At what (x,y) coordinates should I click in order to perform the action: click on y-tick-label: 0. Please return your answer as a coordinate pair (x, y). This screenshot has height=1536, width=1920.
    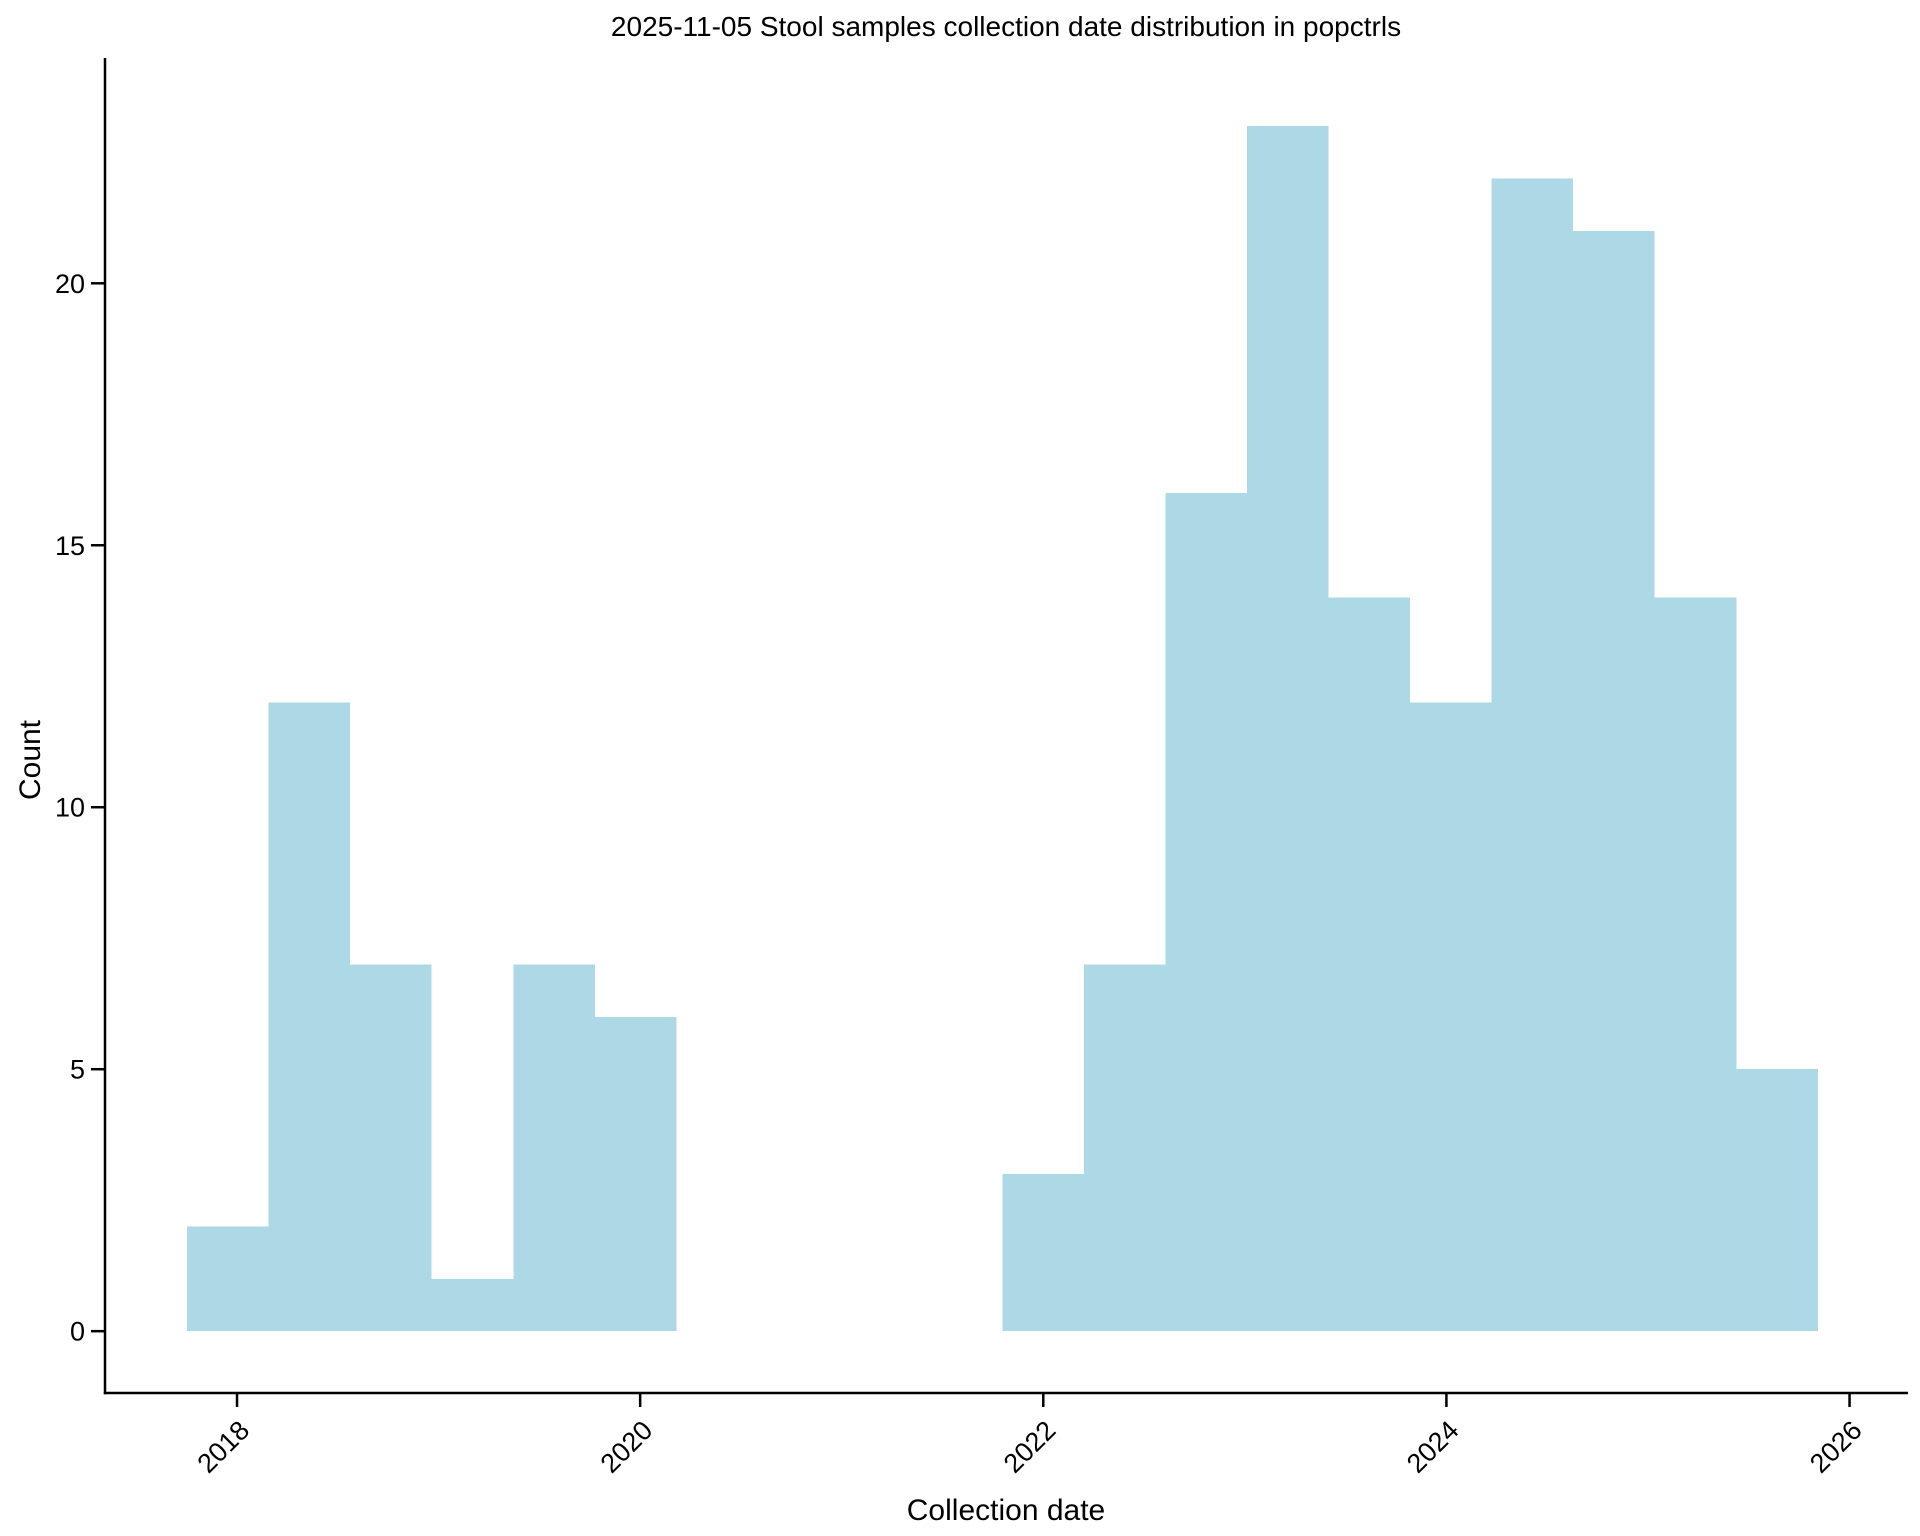
    Looking at the image, I should click on (77, 1332).